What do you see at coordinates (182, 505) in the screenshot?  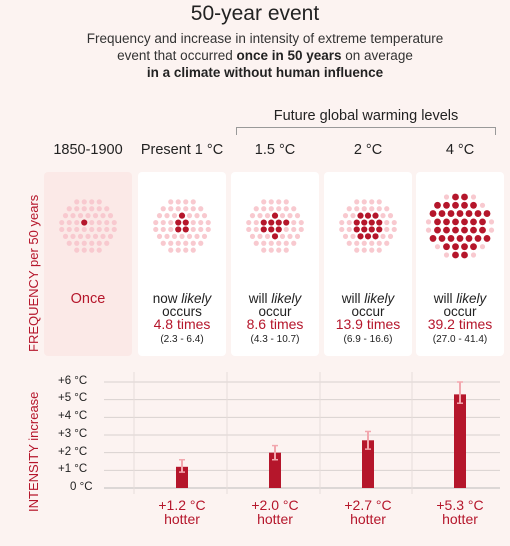 I see `hotter-value: +1.2 °C` at bounding box center [182, 505].